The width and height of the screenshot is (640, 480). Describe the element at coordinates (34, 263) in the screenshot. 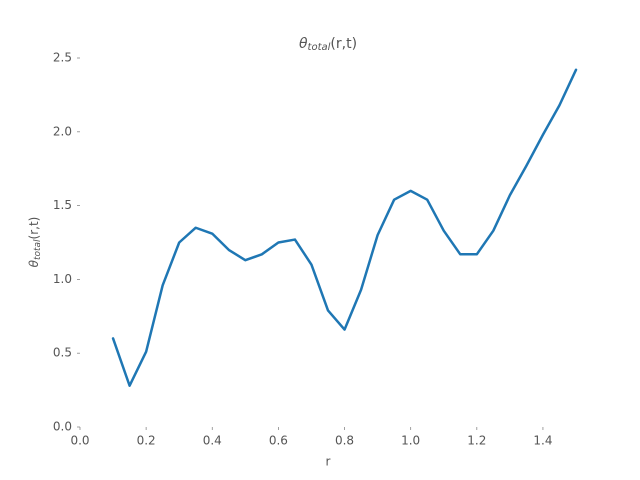

I see `ylabel-symbol: θ` at that location.